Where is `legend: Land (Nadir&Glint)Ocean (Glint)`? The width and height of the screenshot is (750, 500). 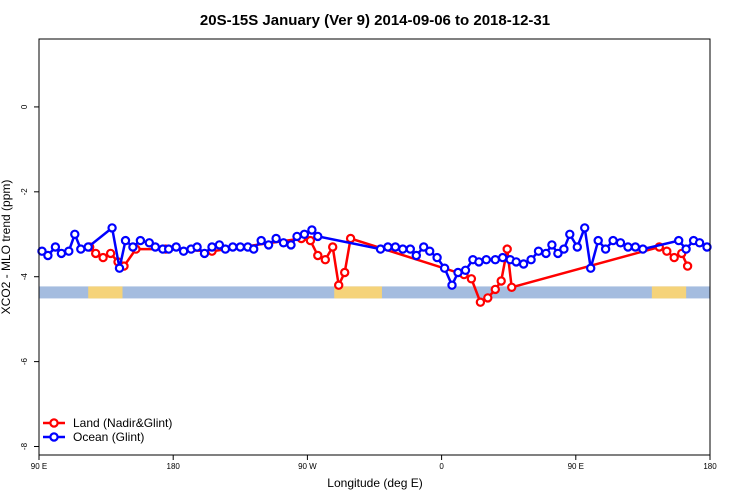
legend: Land (Nadir&Glint)Ocean (Glint) is located at coordinates (107, 430).